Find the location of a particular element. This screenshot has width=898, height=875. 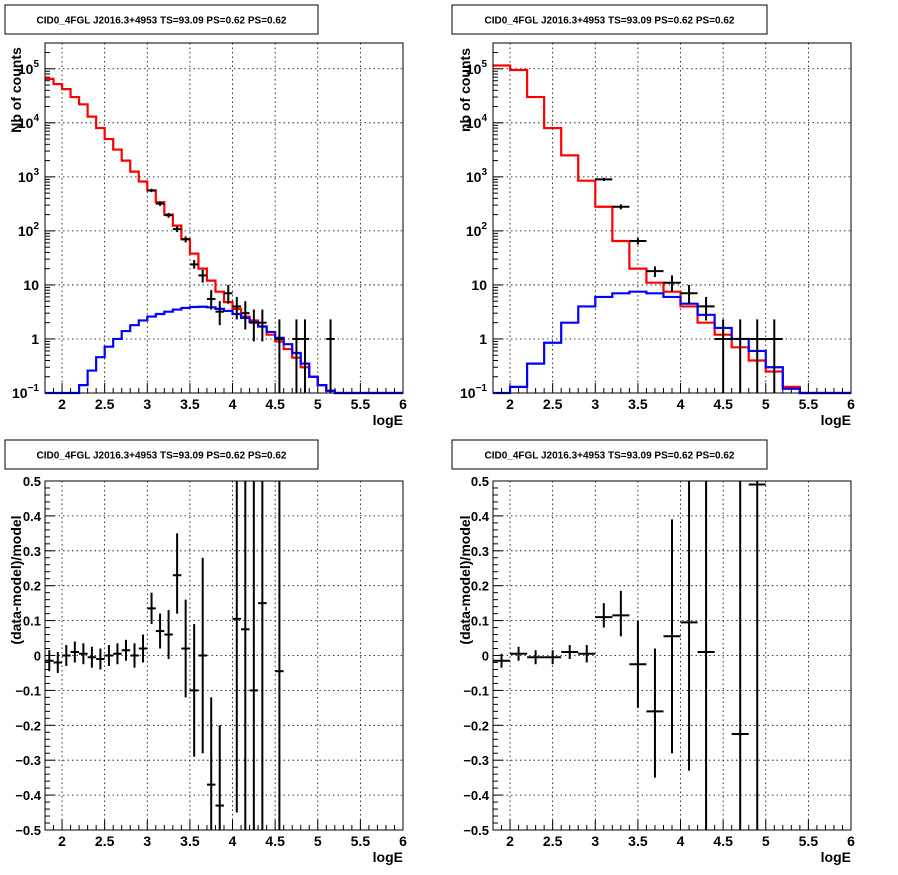

y-tick-label: 0 is located at coordinates (37, 656).